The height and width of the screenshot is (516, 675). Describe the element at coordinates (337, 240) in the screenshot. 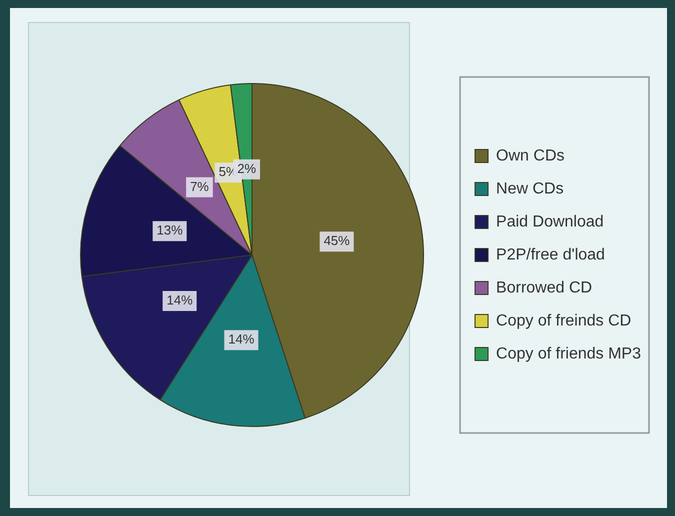

I see `data-label: 45%` at that location.